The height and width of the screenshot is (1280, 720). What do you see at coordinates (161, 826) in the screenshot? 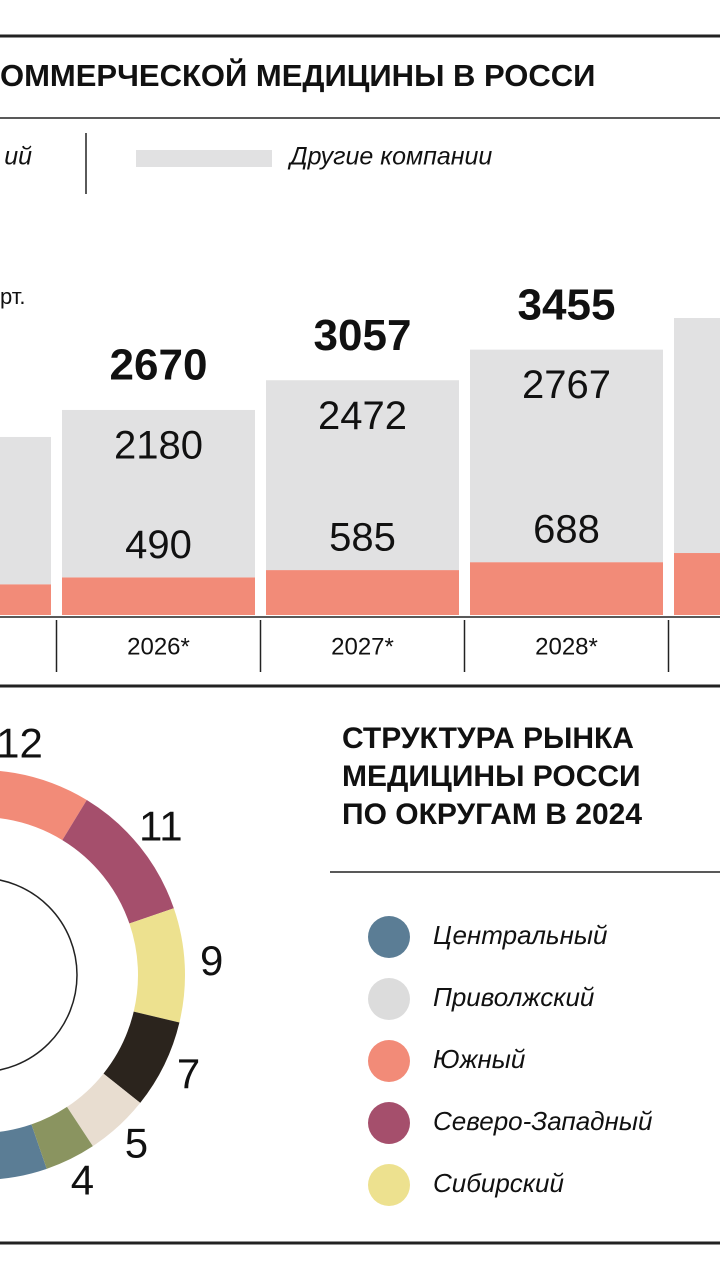
I see `value-label: 11` at bounding box center [161, 826].